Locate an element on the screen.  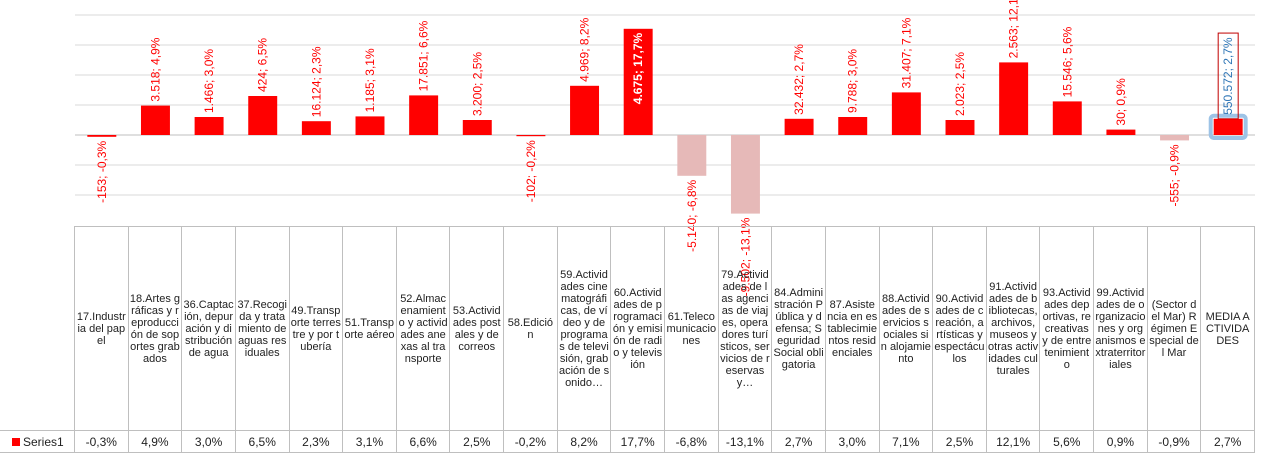
table-value: -13,1% is located at coordinates (745, 442).